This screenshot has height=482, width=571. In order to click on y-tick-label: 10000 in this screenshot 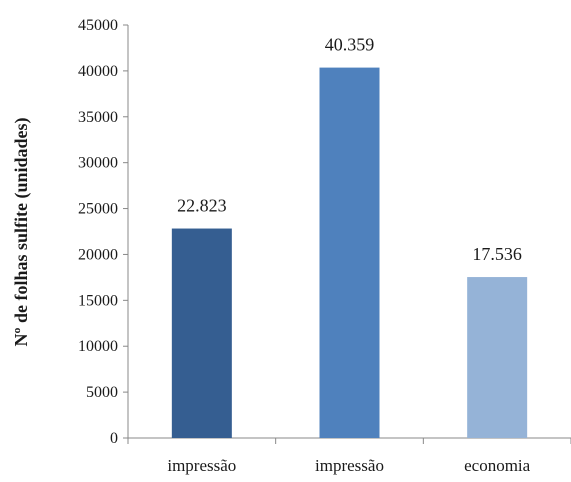, I will do `click(98, 346)`.